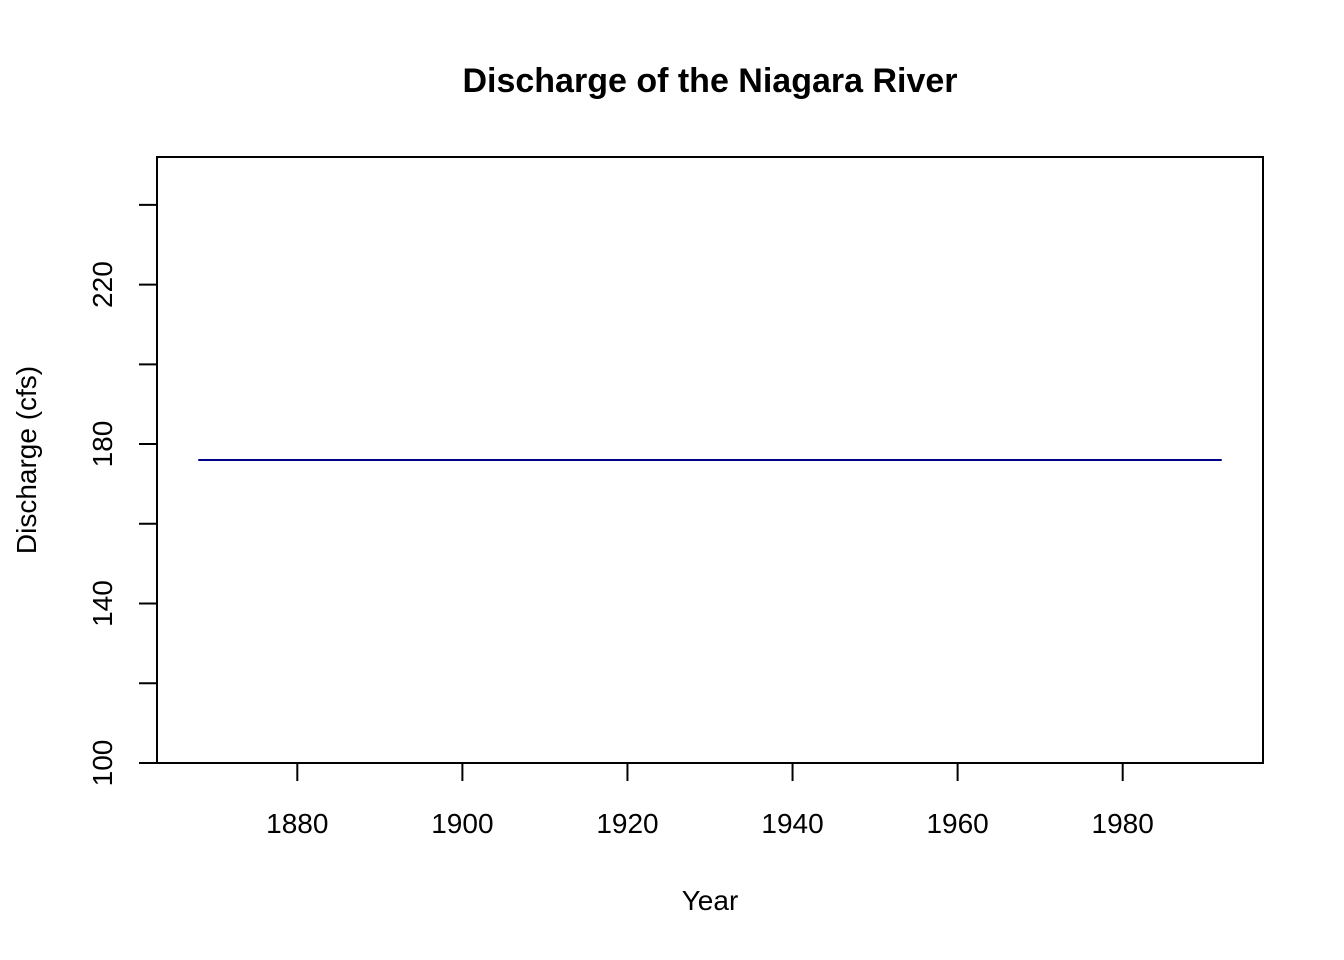 The image size is (1344, 960). Describe the element at coordinates (102, 284) in the screenshot. I see `y-tick-label: 220` at that location.